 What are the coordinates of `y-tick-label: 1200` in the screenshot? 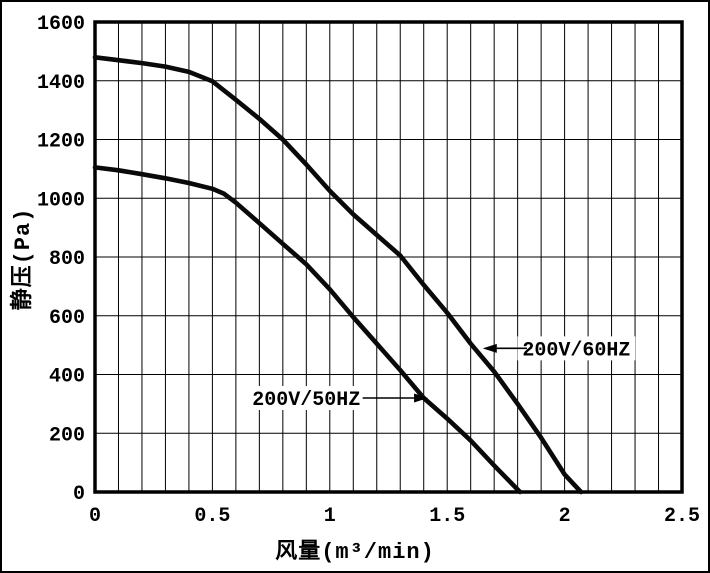 It's located at (61, 142).